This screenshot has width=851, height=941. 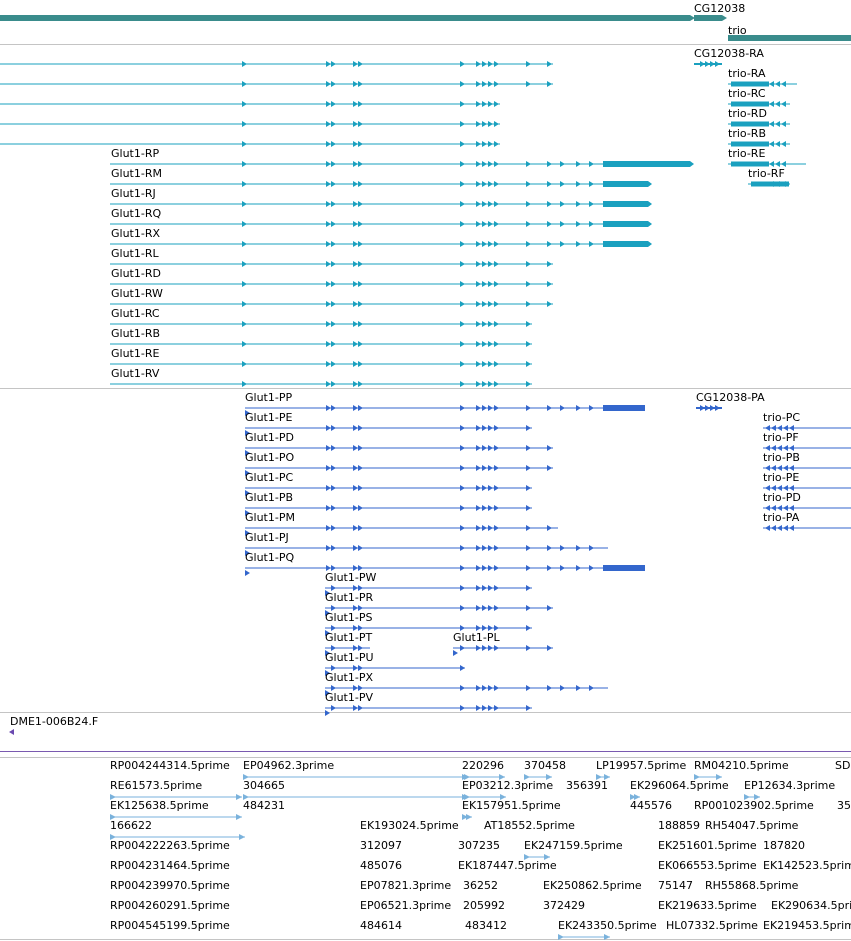 I want to click on est-label: 35, so click(x=844, y=805).